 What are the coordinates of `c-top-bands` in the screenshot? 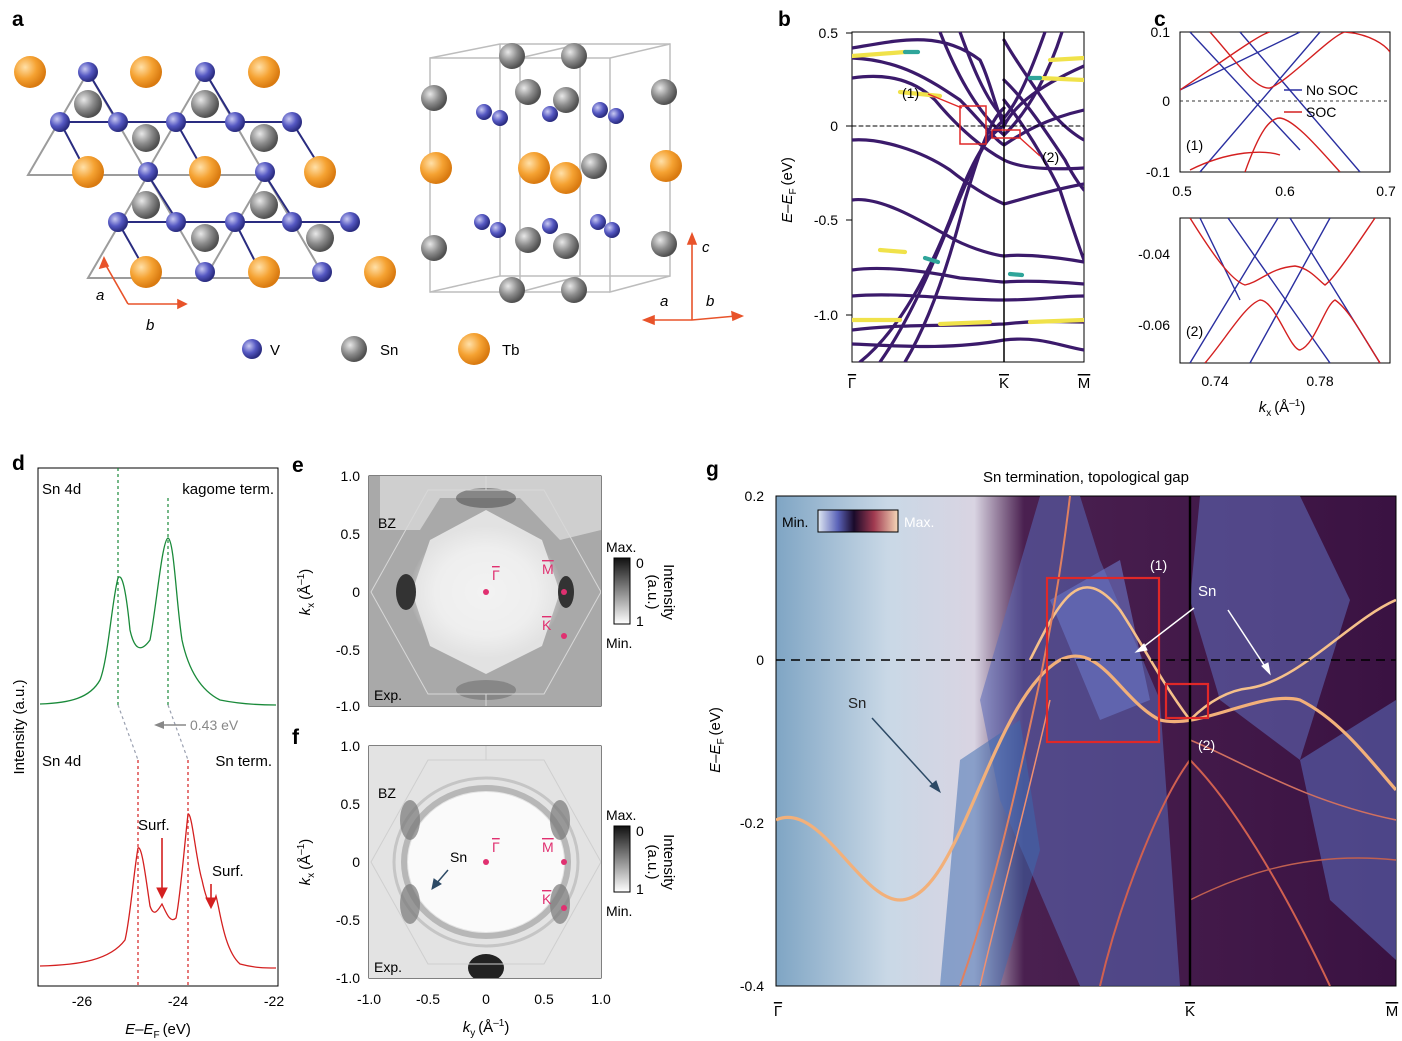 It's located at (1285, 102).